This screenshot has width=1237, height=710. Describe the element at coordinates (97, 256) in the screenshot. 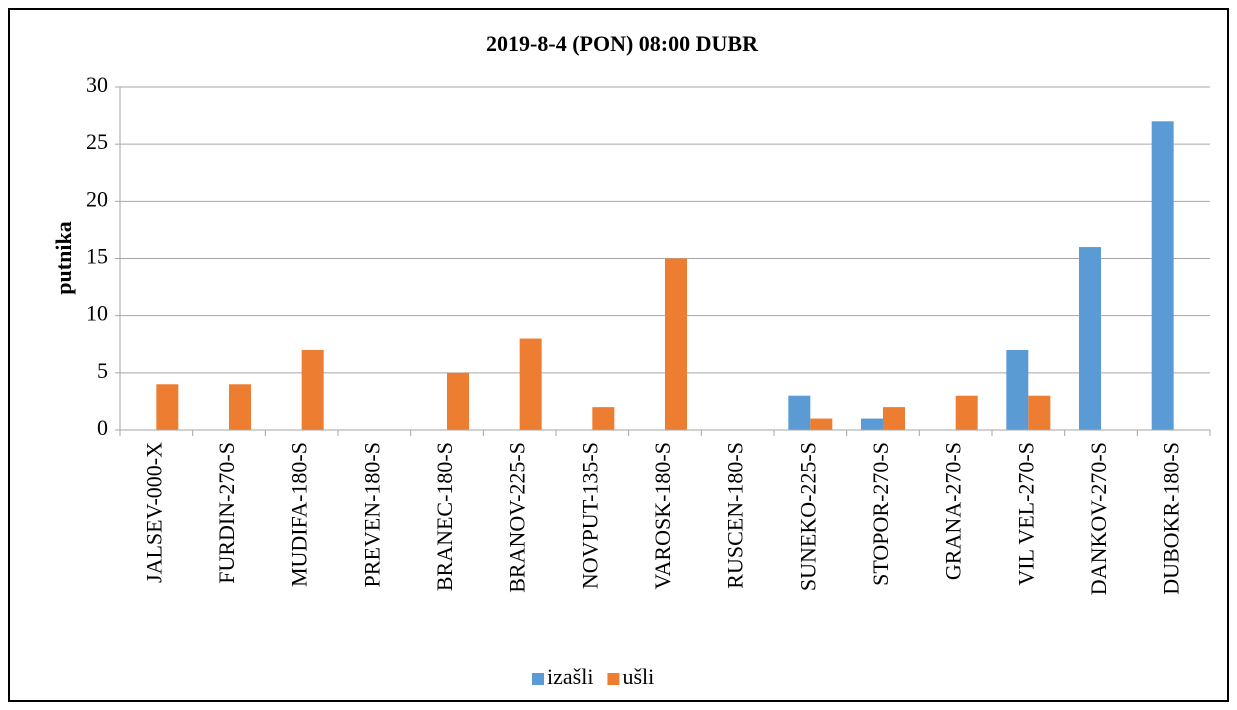

I see `y-tick-label: 15` at that location.